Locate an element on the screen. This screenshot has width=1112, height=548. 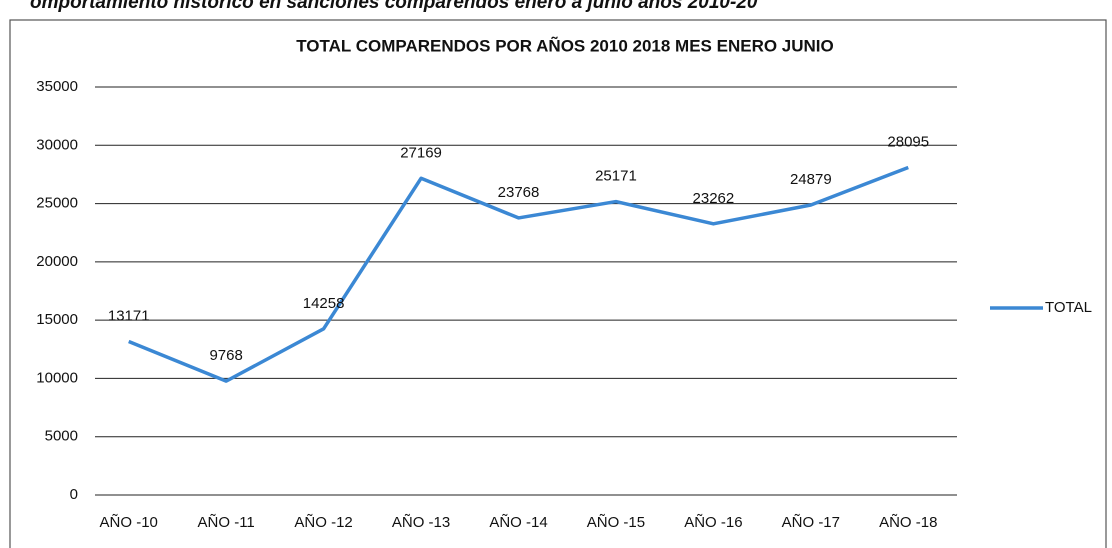
data-label: 23768 is located at coordinates (519, 192).